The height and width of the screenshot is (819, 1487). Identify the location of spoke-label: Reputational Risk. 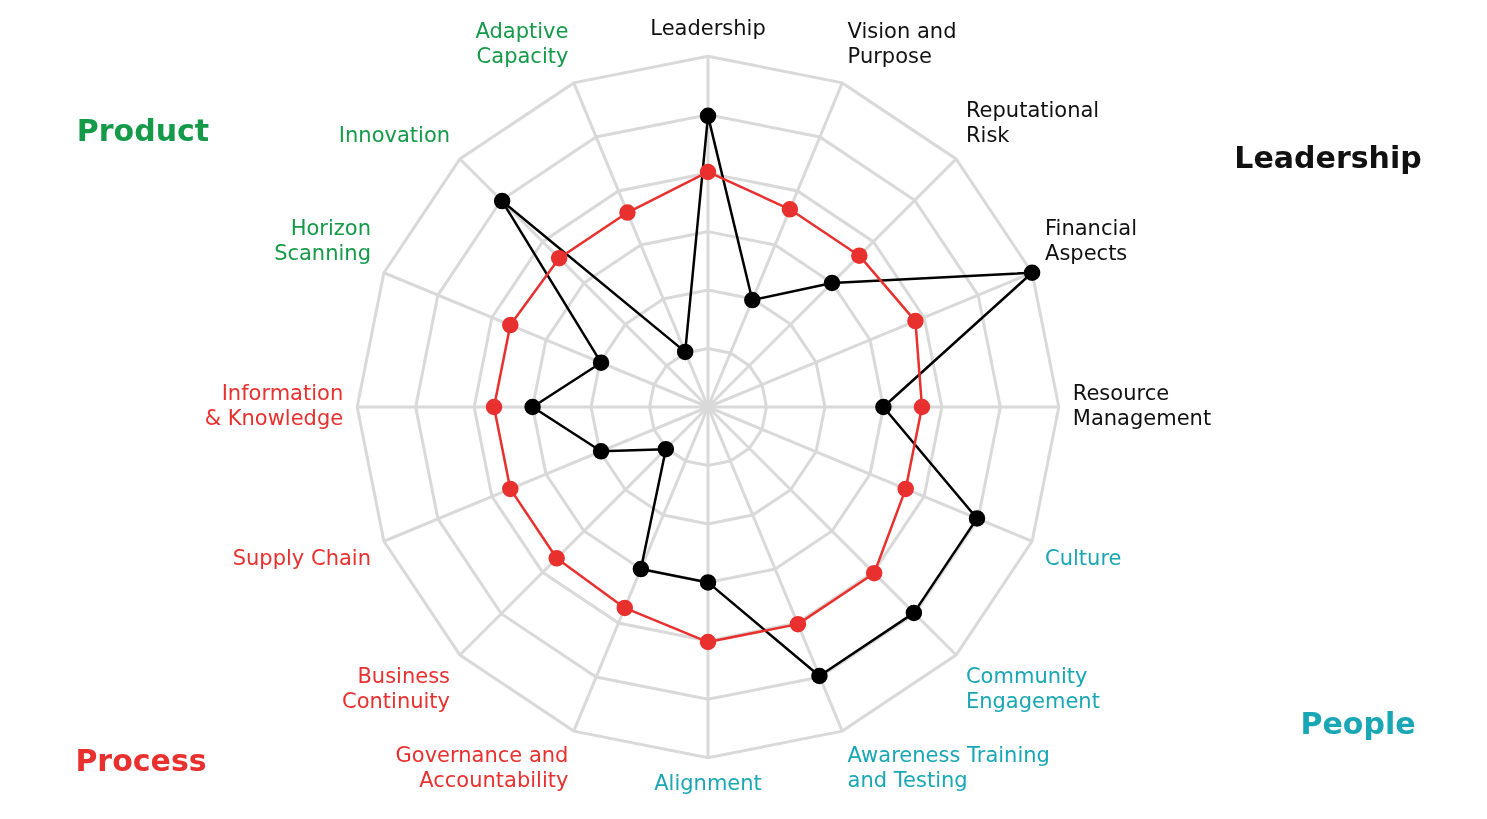
(1032, 122).